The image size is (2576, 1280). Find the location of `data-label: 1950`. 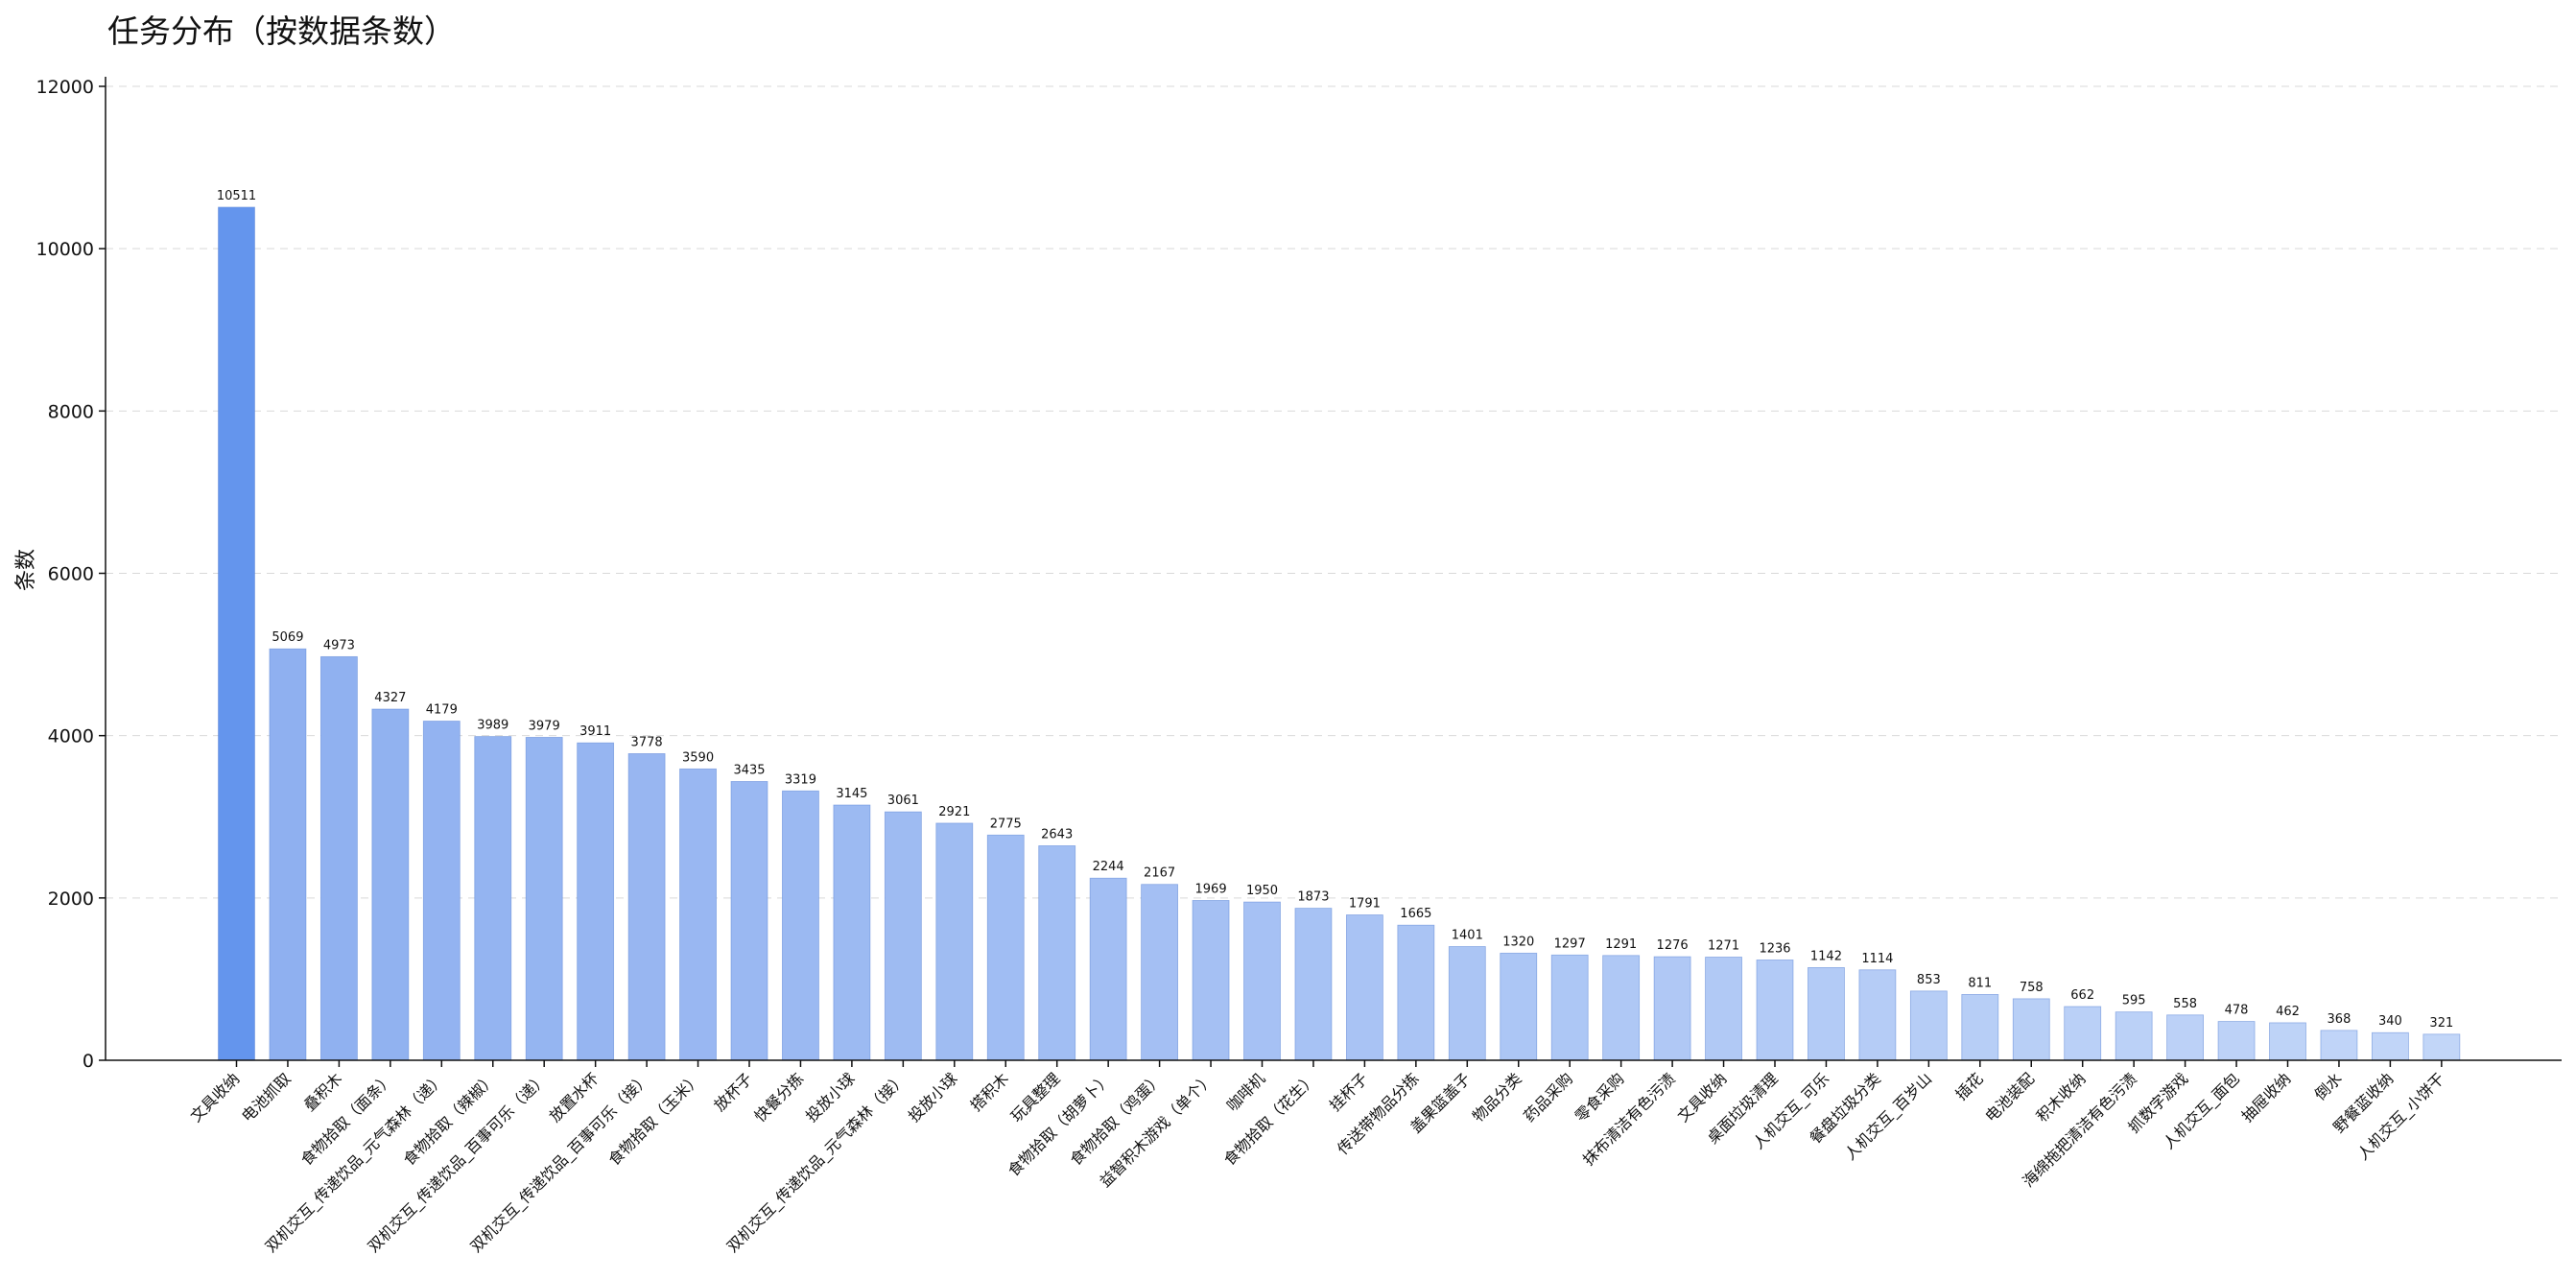

data-label: 1950 is located at coordinates (1262, 891).